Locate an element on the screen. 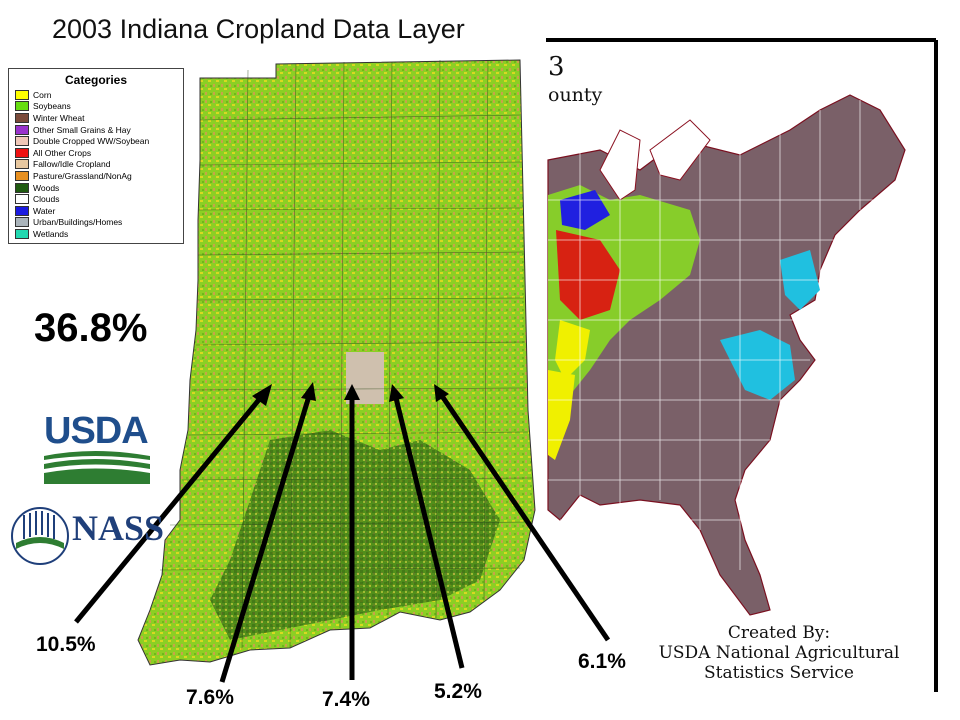 The height and width of the screenshot is (720, 960). east-map-subtitle-fragment: ounty is located at coordinates (575, 95).